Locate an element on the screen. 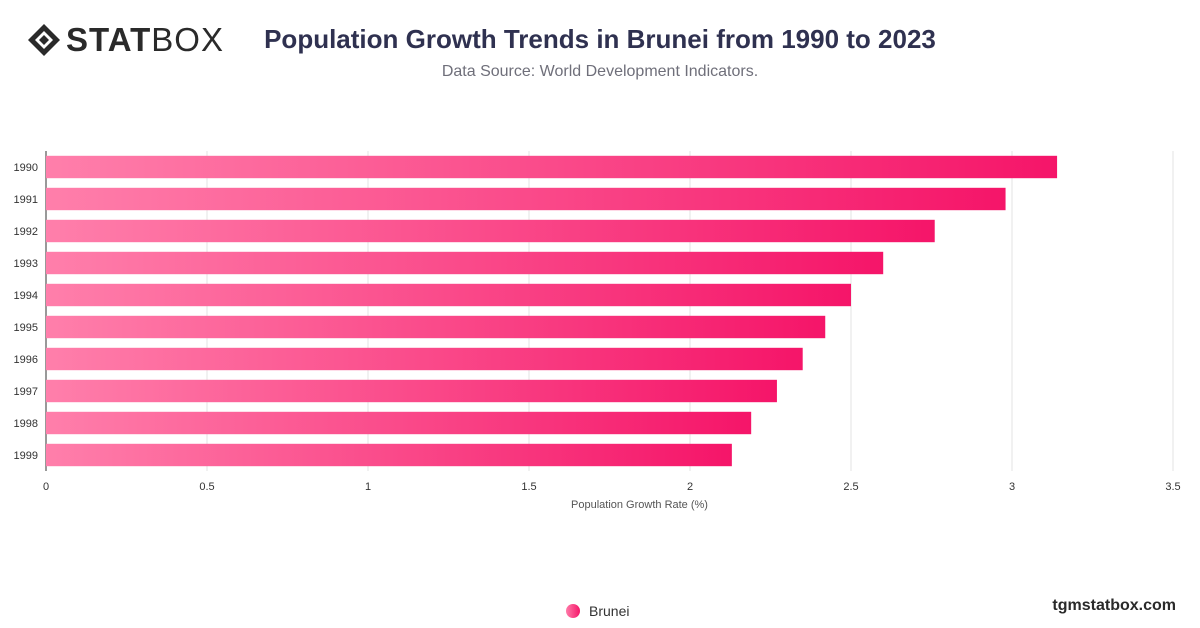 This screenshot has height=628, width=1200. x-axis-label: Population Growth Rate (%) is located at coordinates (639, 505).